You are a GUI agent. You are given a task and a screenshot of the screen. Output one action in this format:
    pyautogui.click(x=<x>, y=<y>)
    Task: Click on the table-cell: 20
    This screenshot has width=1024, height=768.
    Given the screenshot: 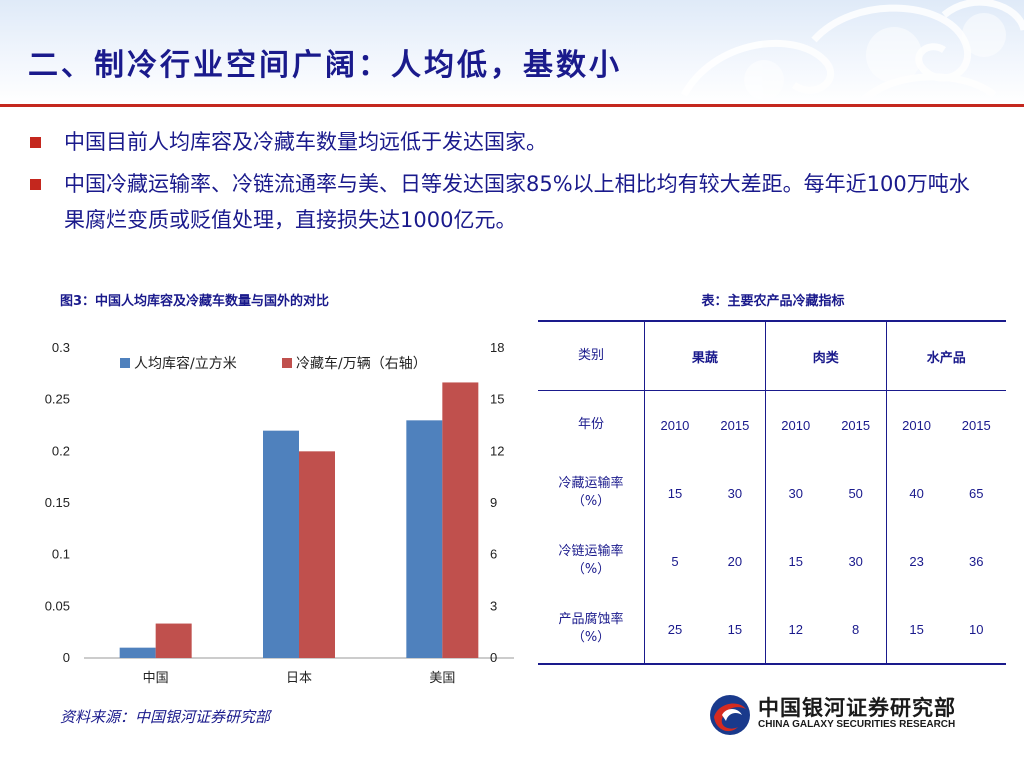 What is the action you would take?
    pyautogui.click(x=735, y=561)
    